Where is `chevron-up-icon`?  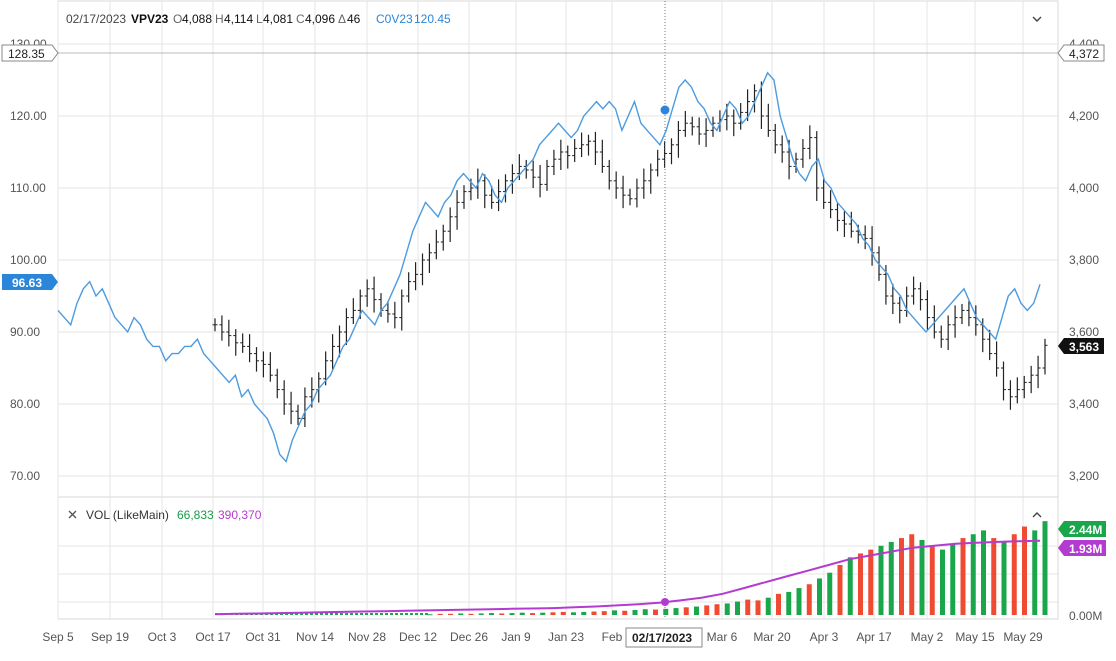 chevron-up-icon is located at coordinates (1037, 515).